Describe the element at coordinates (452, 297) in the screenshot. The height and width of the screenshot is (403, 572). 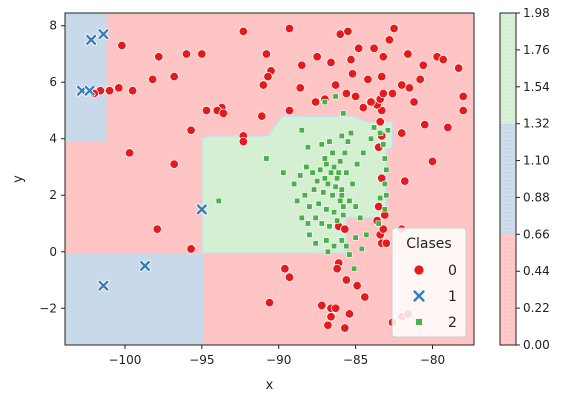
I see `legend-label-1: 1` at that location.